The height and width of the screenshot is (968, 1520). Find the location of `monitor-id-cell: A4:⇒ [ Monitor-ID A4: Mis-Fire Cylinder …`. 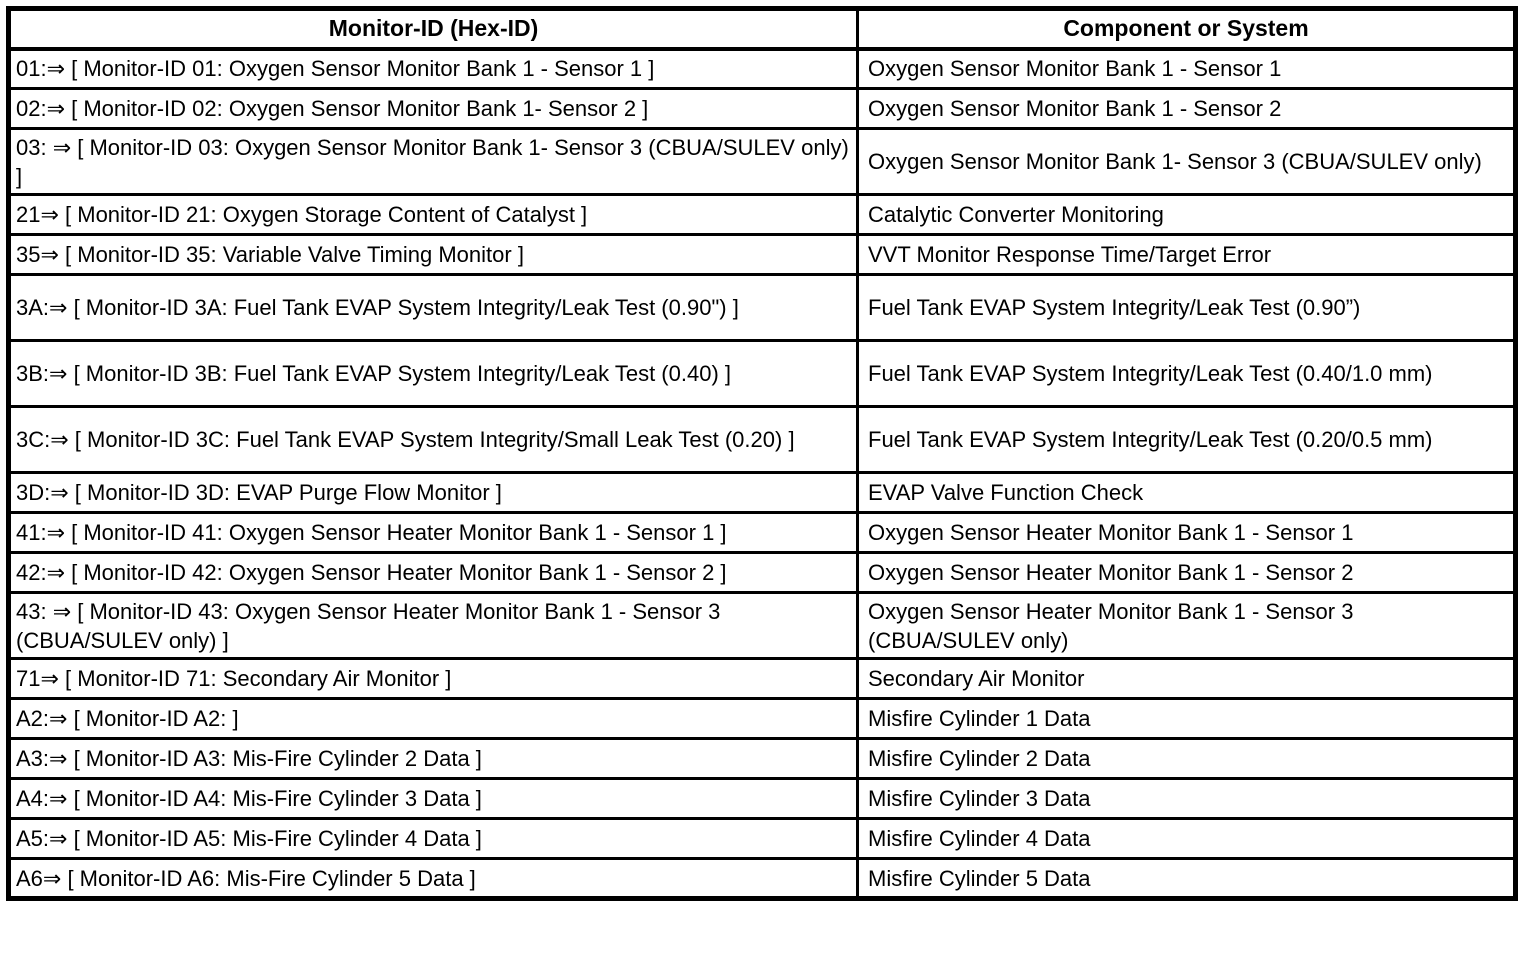

monitor-id-cell: A4:⇒ [ Monitor-ID A4: Mis-Fire Cylinder … is located at coordinates (433, 798).